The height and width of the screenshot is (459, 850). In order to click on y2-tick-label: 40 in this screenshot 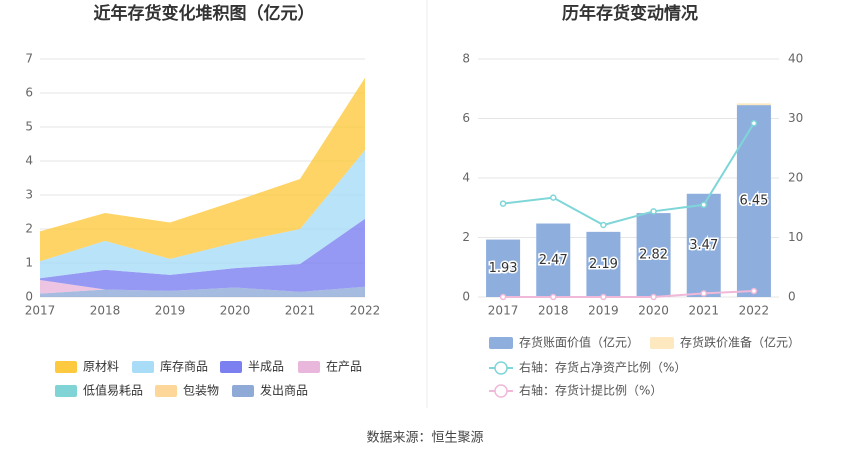, I will do `click(795, 59)`.